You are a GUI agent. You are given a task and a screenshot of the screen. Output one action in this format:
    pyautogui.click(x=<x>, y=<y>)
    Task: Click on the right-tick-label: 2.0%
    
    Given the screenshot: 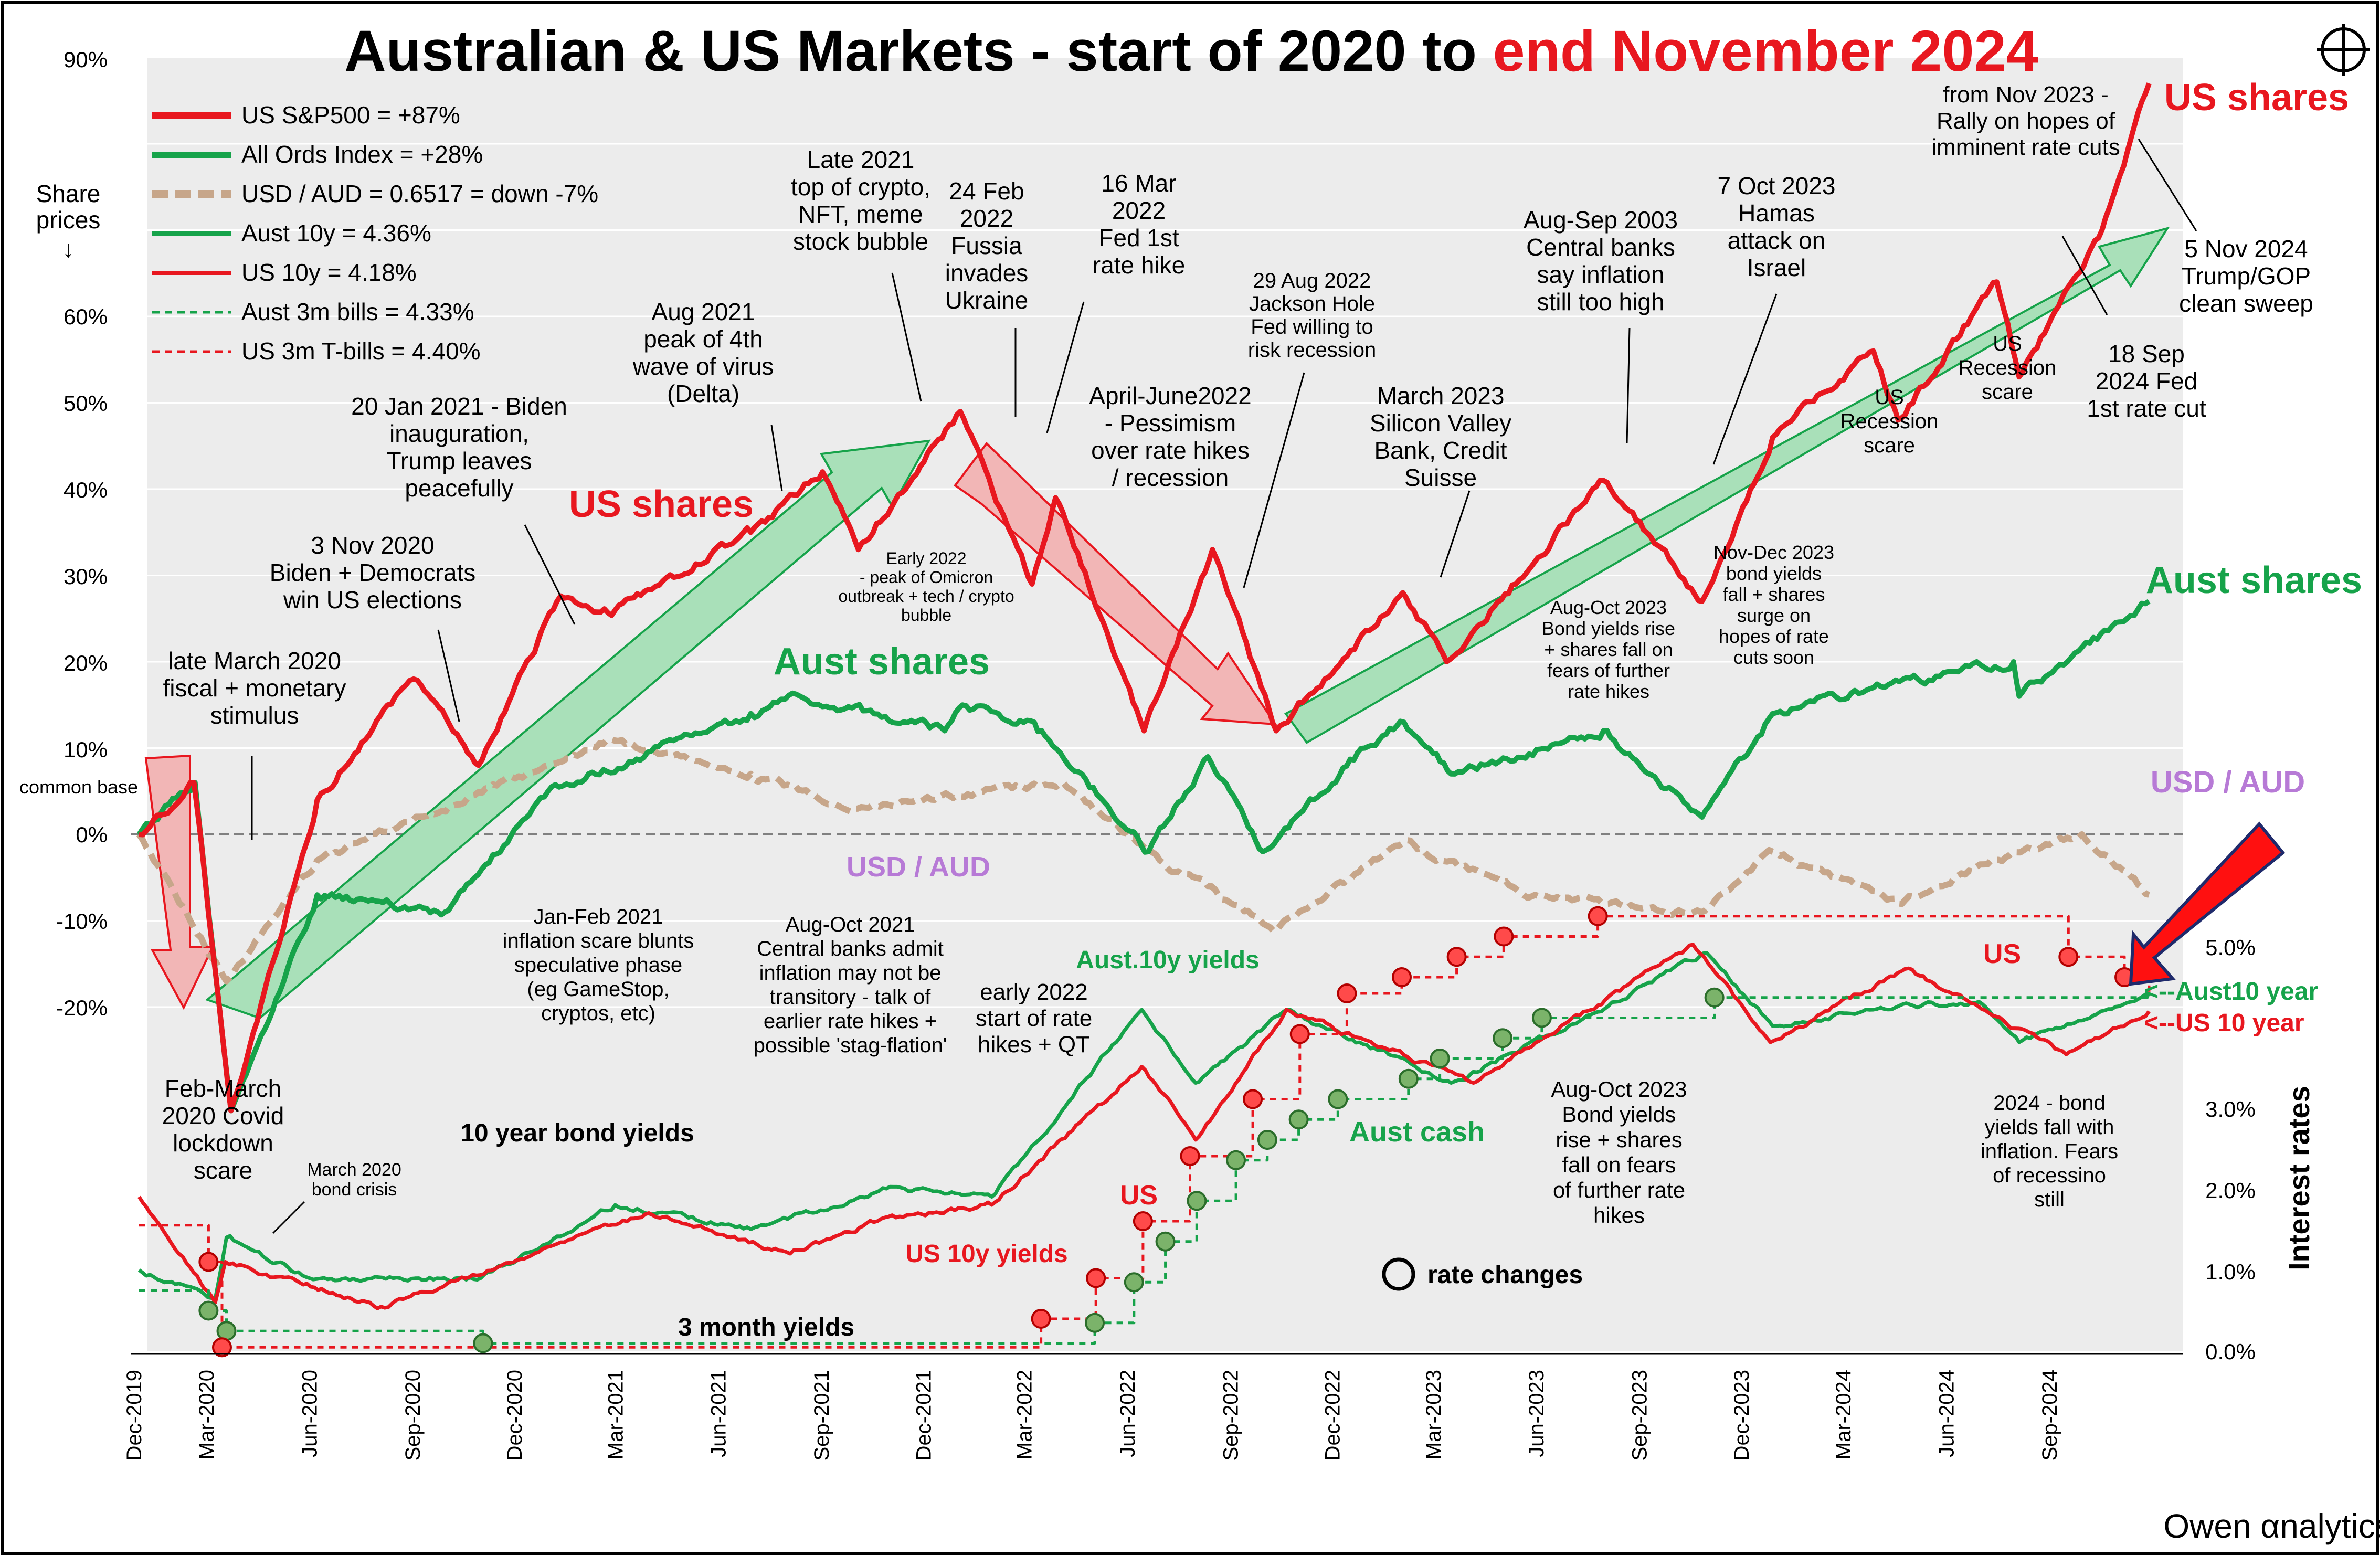 What is the action you would take?
    pyautogui.click(x=2230, y=1191)
    